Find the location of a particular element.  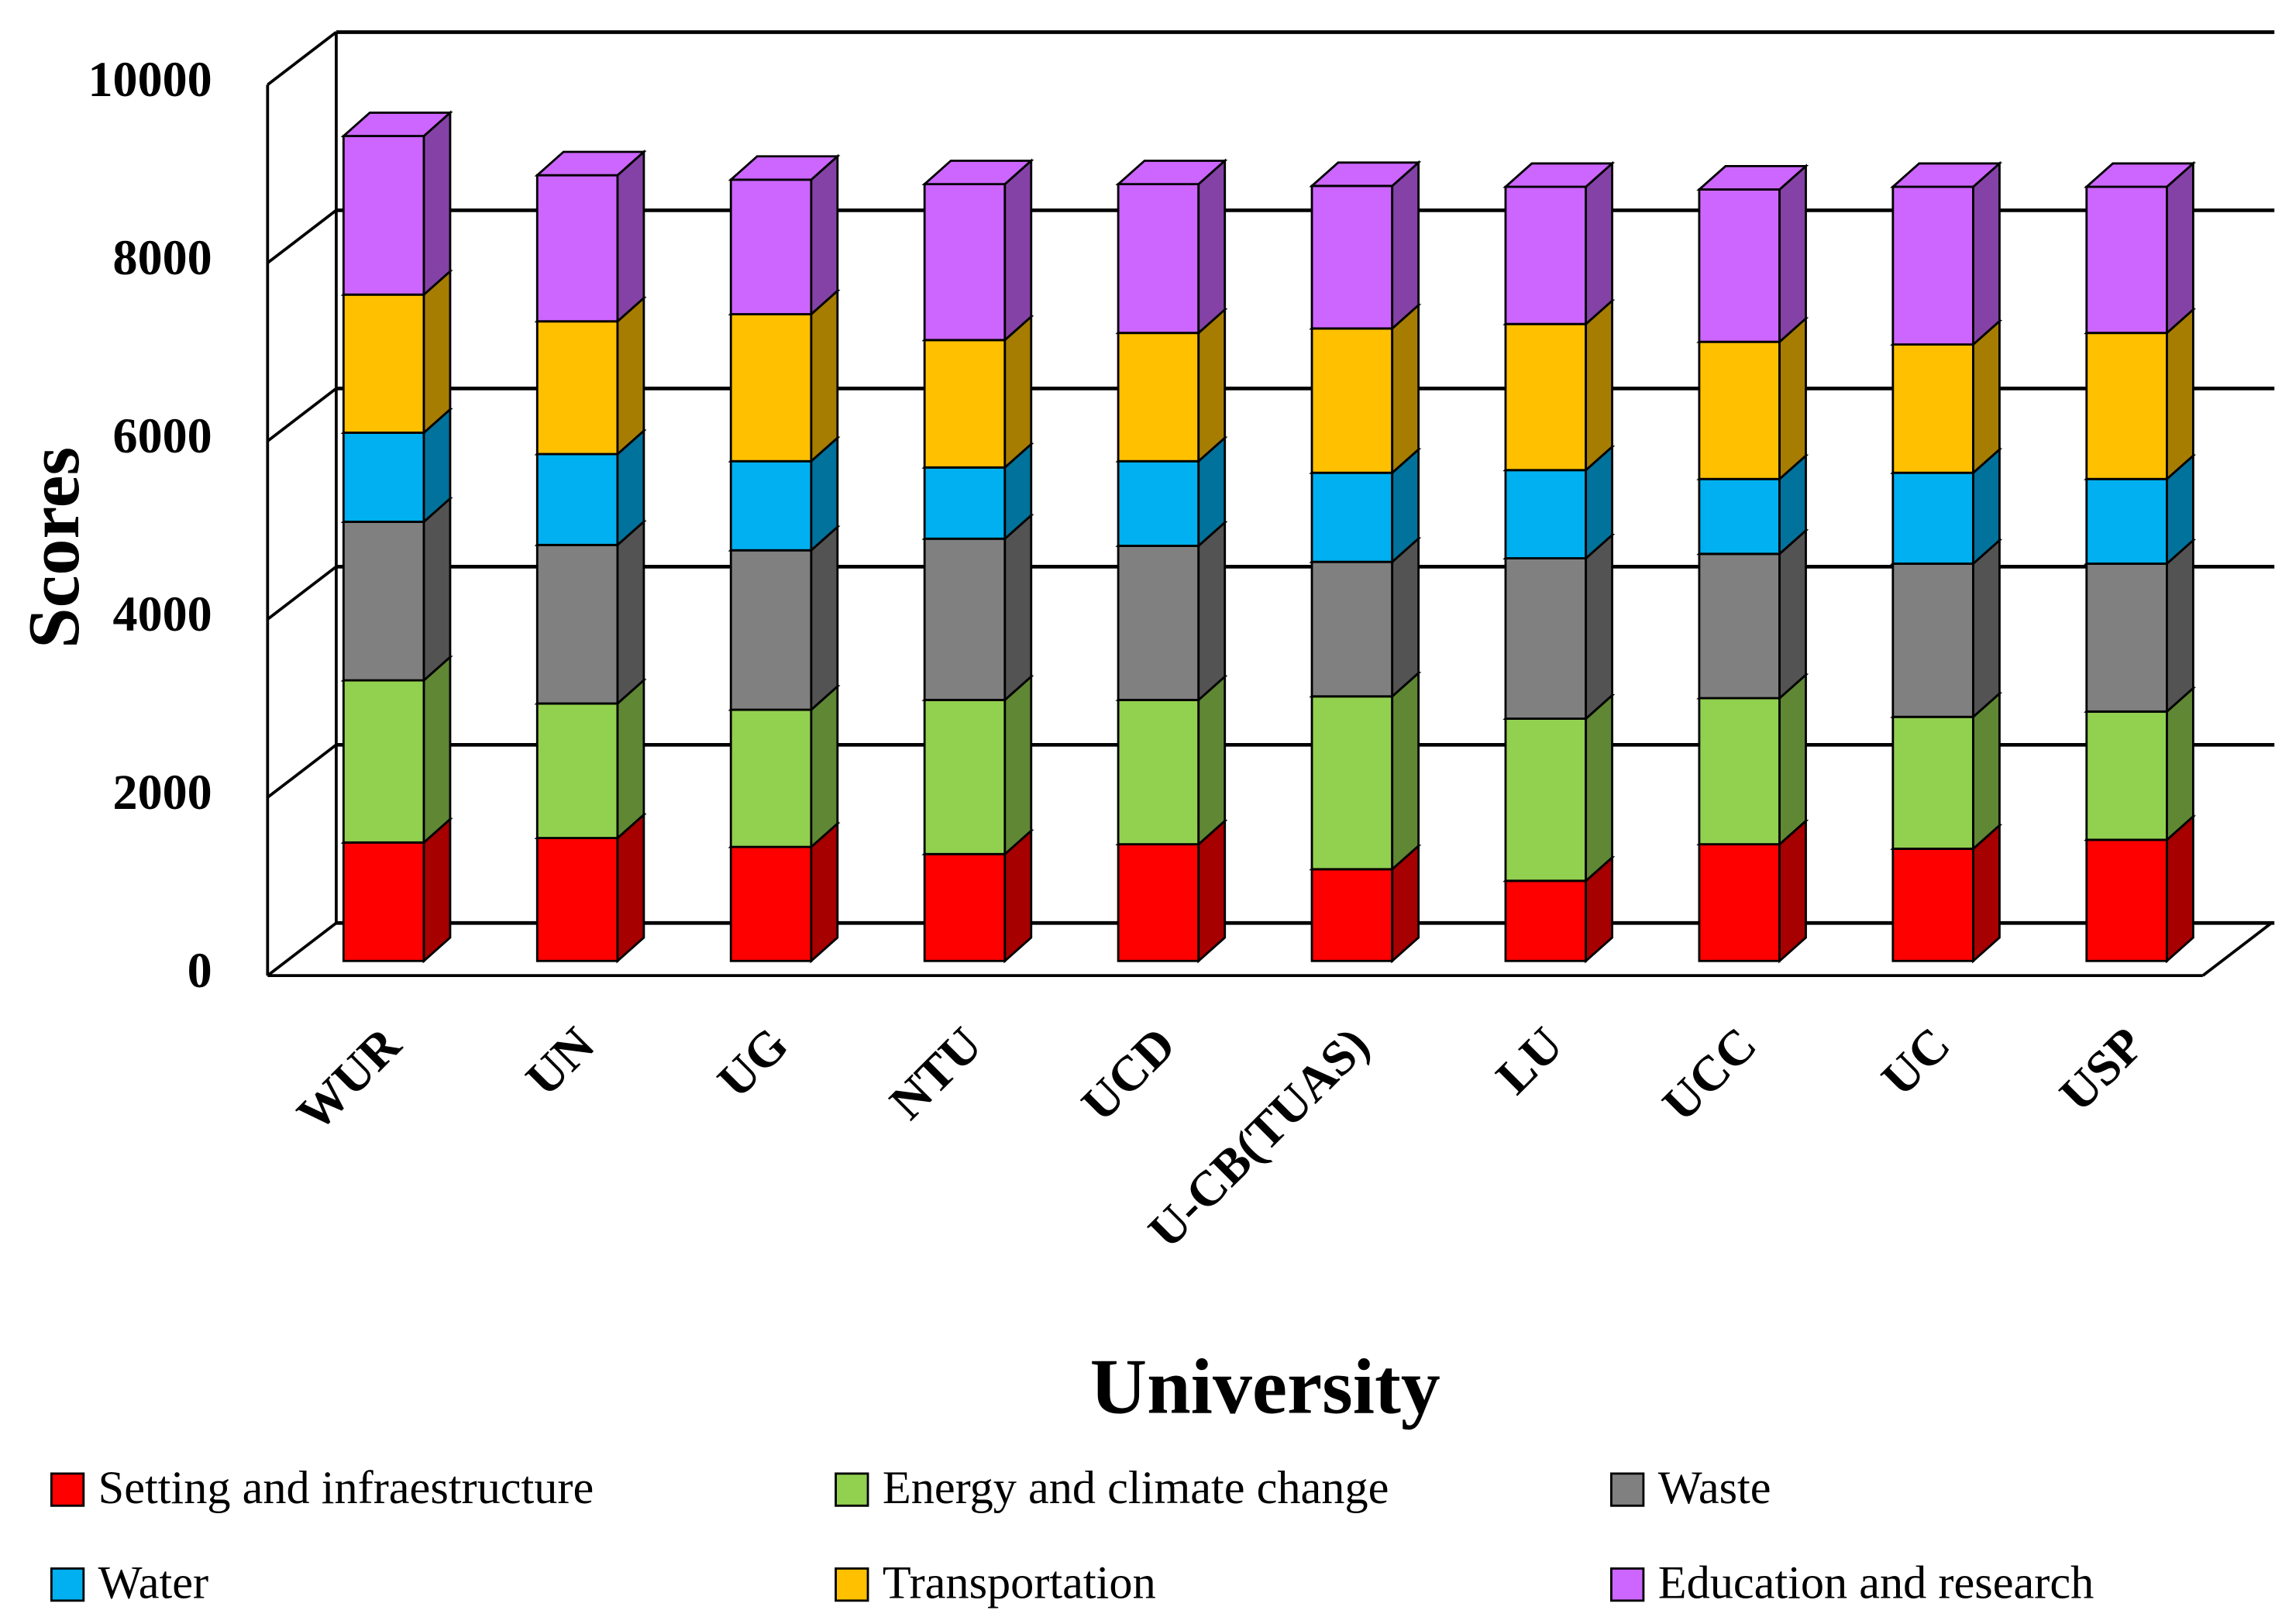

y-tick-label: 8000 is located at coordinates (162, 257).